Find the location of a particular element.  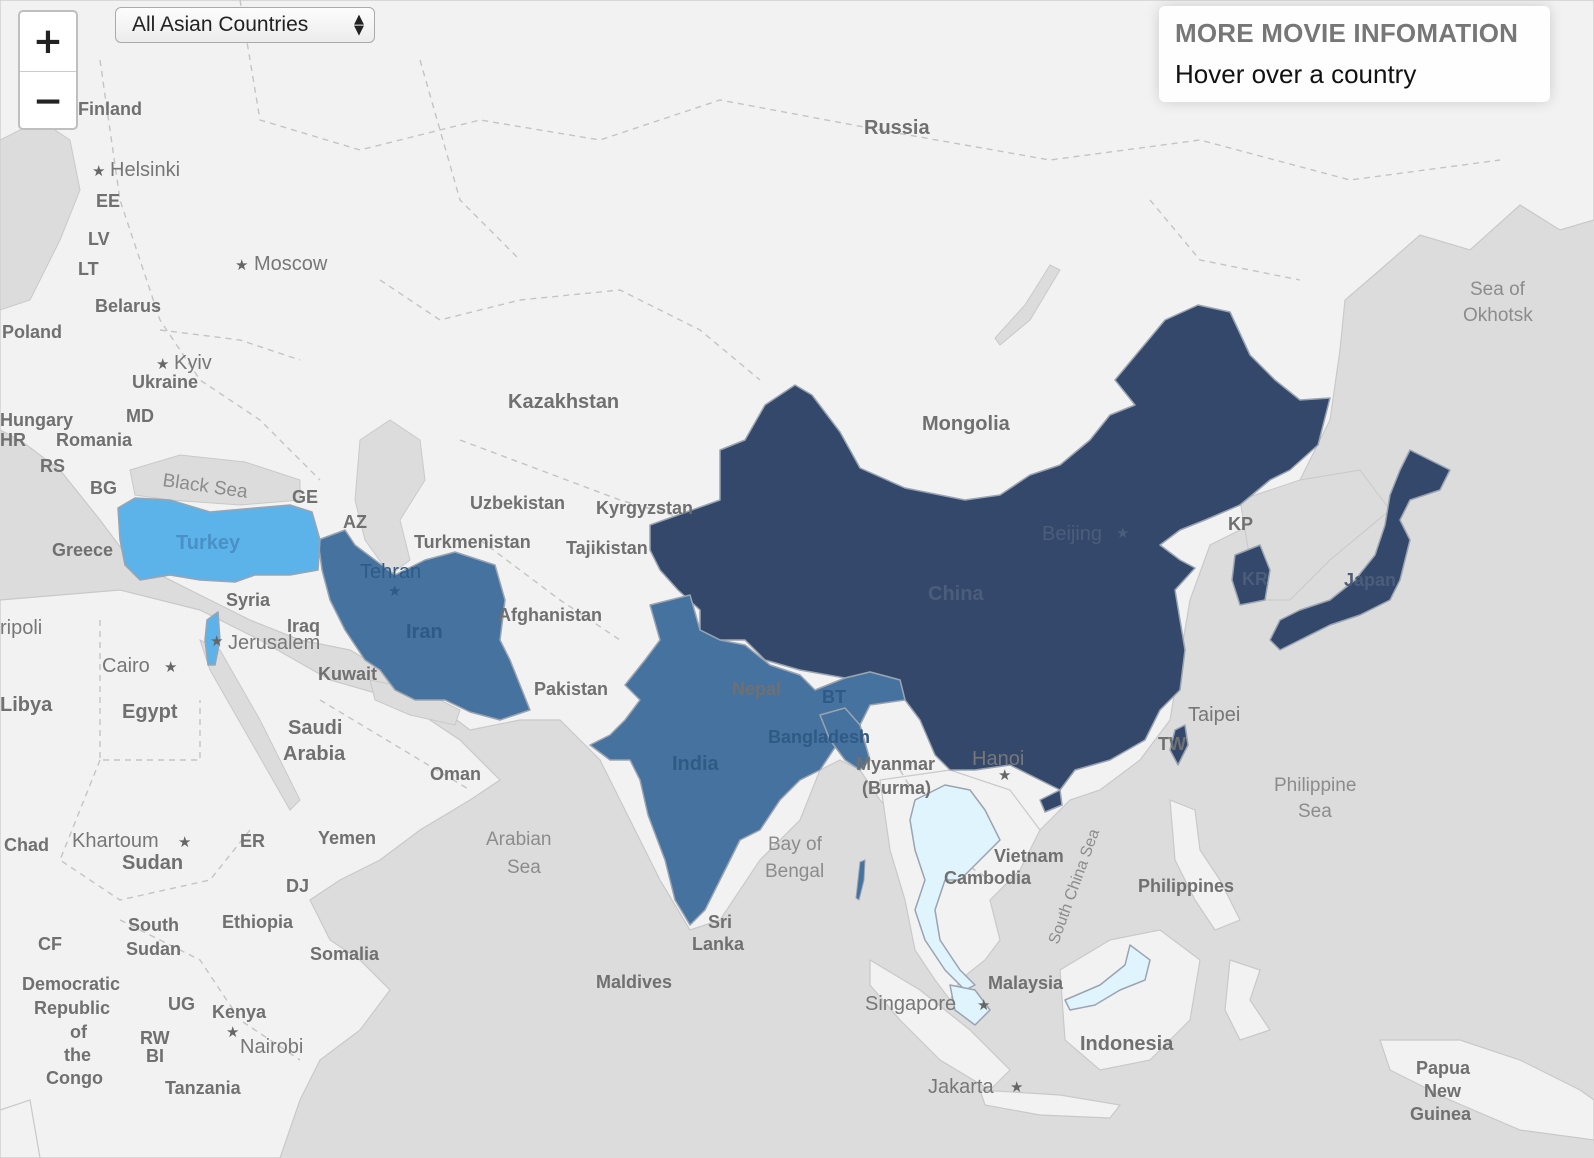

label-rs: RS is located at coordinates (52, 466).